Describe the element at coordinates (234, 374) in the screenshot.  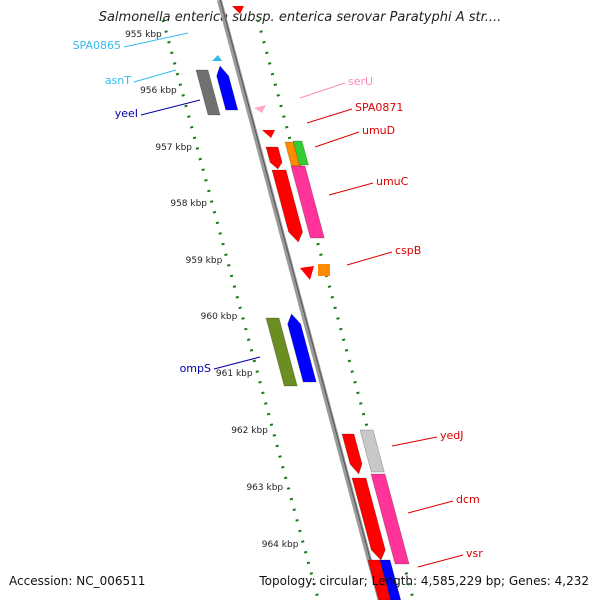
I see `kbp-label: 961 kbp` at that location.